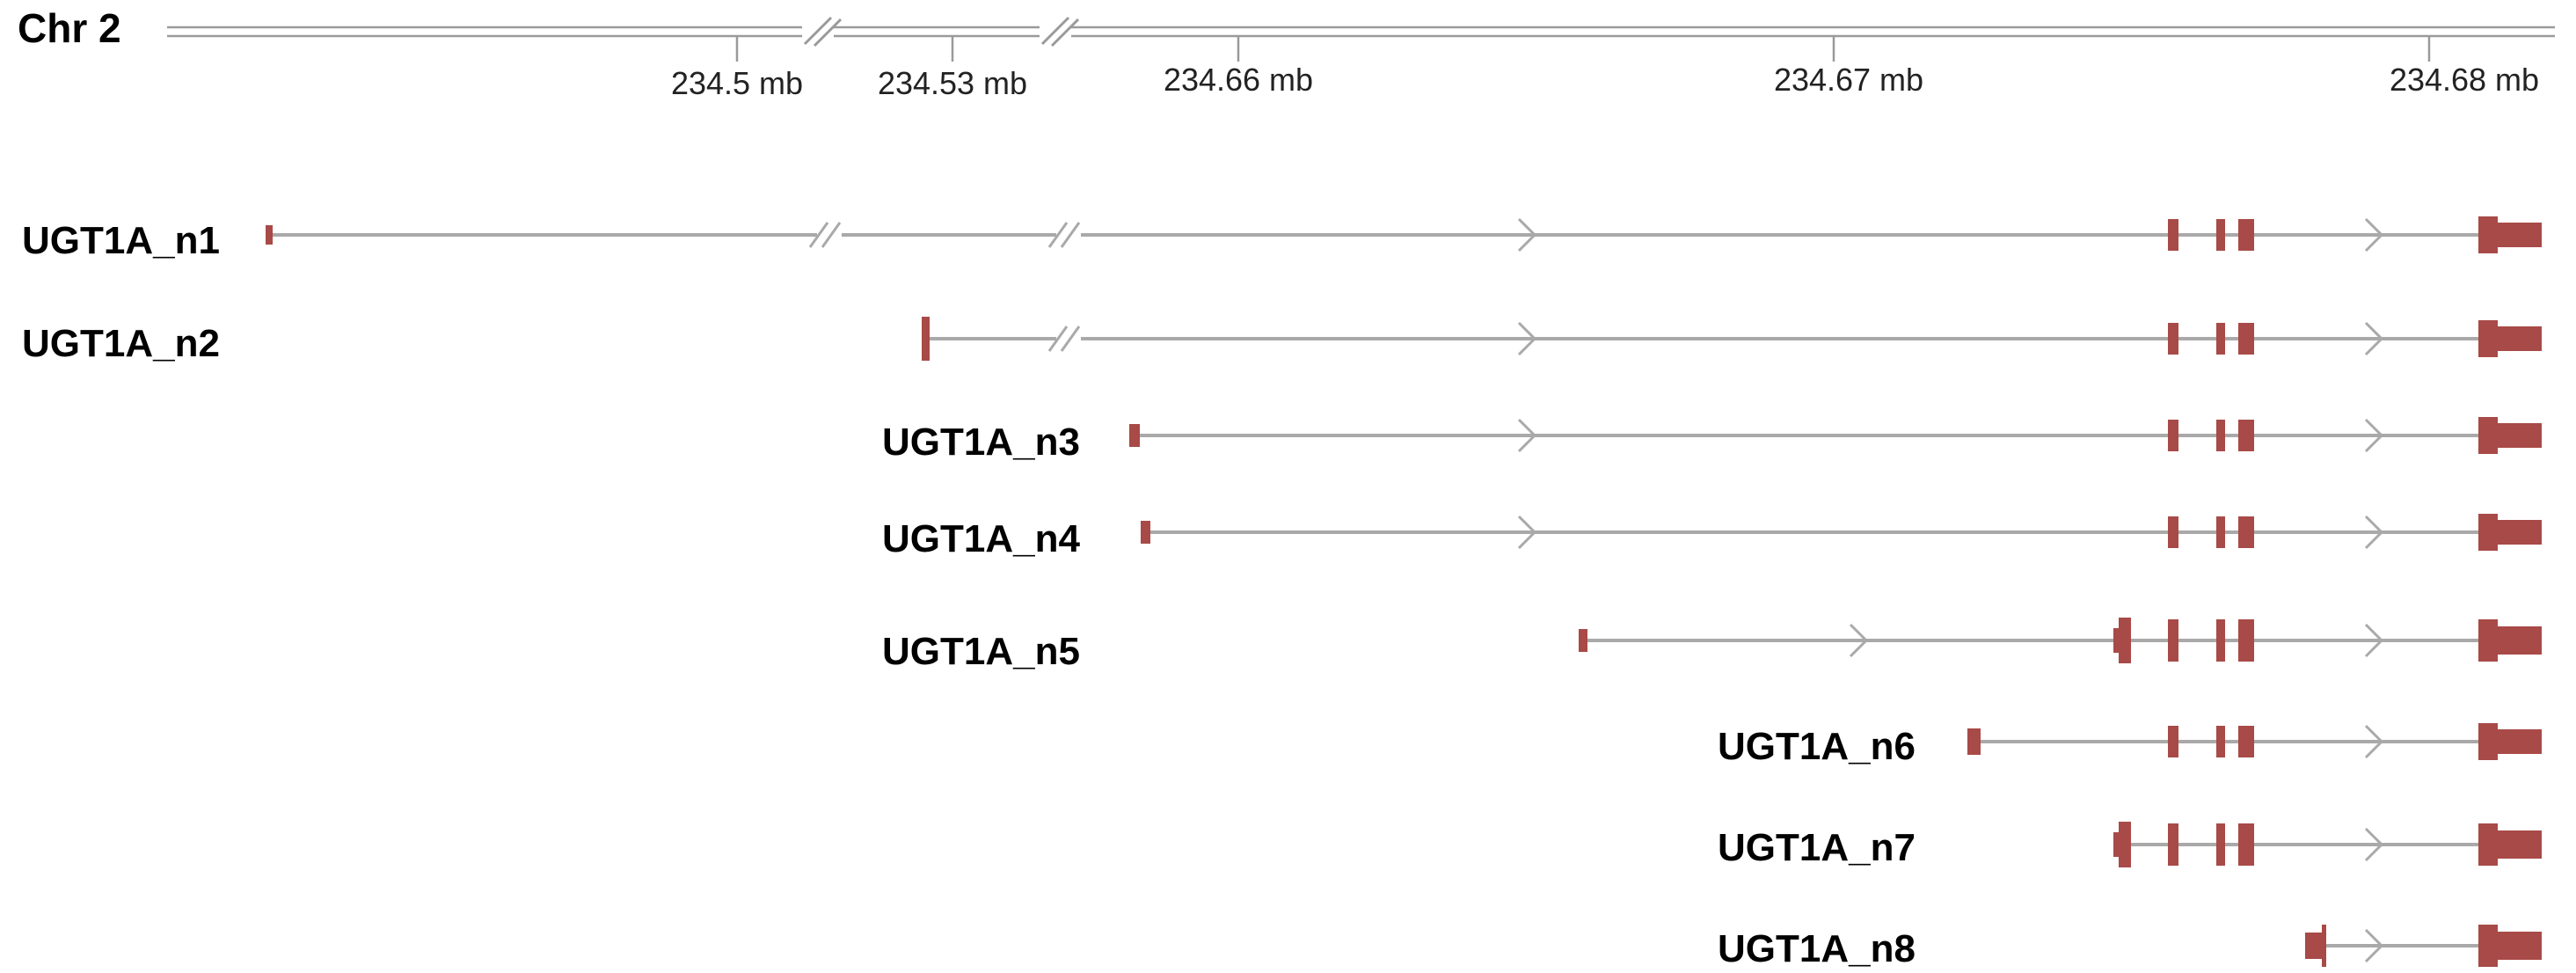 This screenshot has width=2576, height=973. What do you see at coordinates (1238, 80) in the screenshot?
I see `axis-tick-label: 234.66 mb` at bounding box center [1238, 80].